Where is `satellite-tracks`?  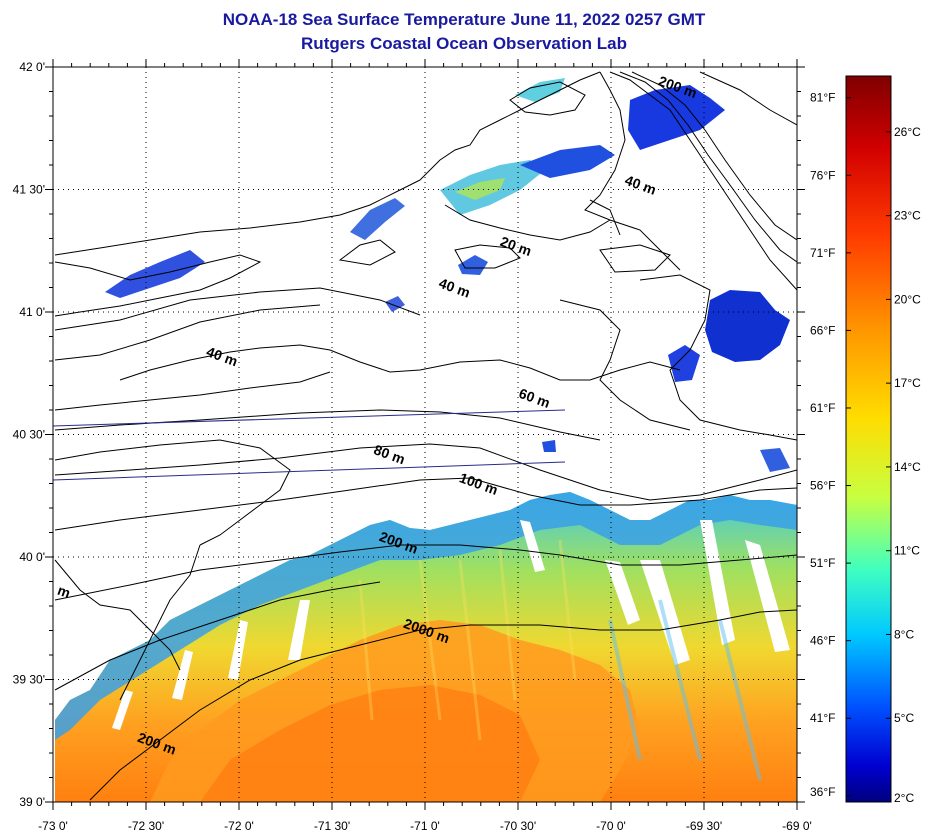
satellite-tracks is located at coordinates (309, 445).